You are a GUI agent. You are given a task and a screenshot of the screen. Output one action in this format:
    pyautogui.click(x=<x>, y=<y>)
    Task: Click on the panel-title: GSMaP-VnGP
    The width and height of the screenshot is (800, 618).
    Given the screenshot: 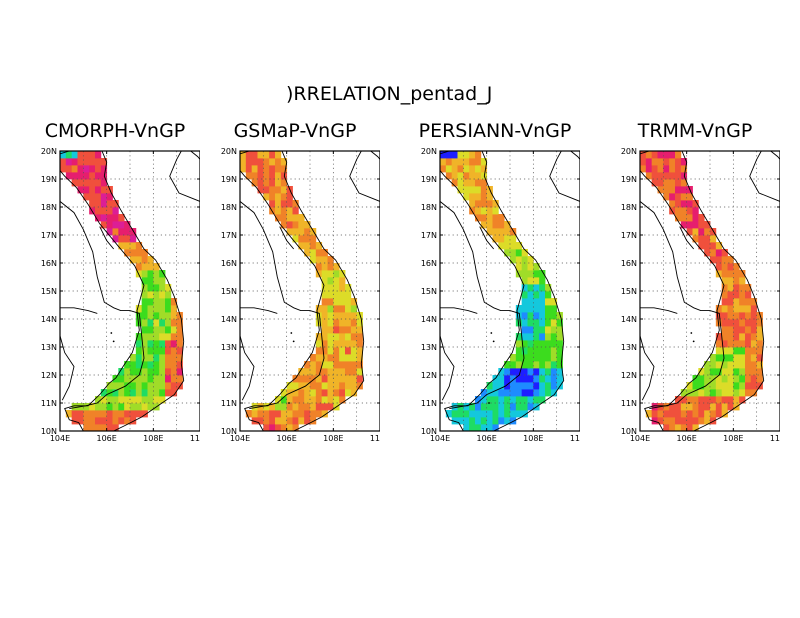 What is the action you would take?
    pyautogui.click(x=295, y=131)
    